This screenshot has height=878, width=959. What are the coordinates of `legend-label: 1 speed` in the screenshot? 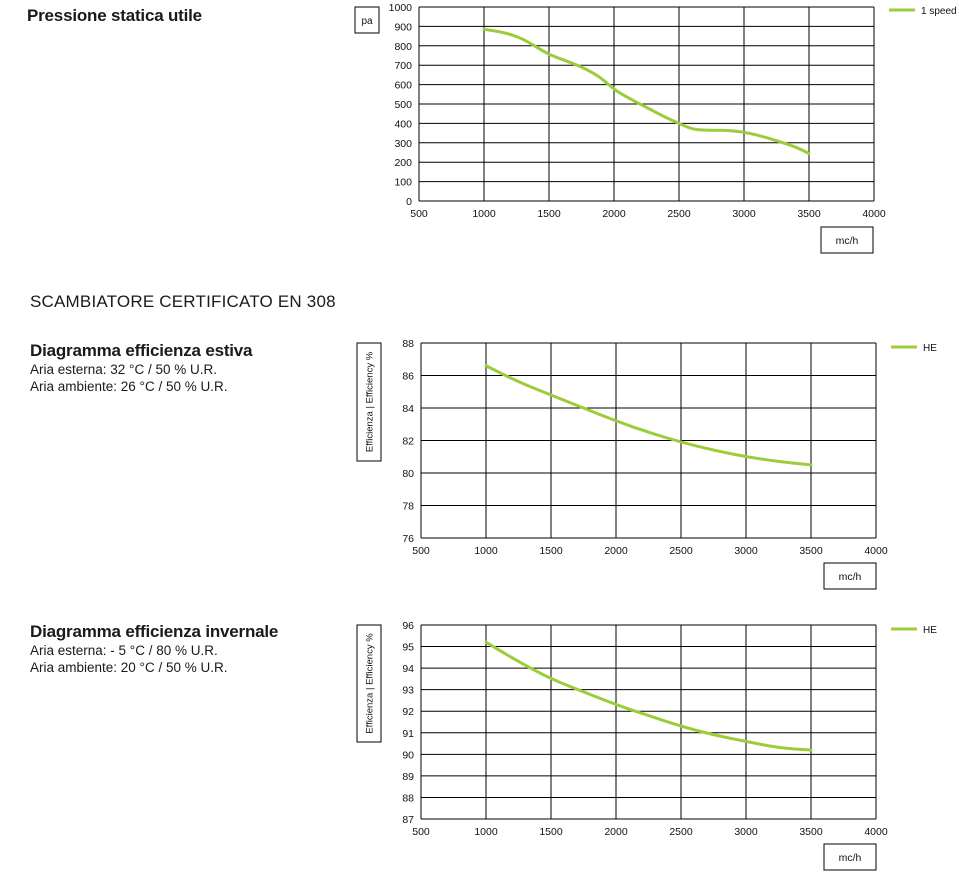 It's located at (939, 11).